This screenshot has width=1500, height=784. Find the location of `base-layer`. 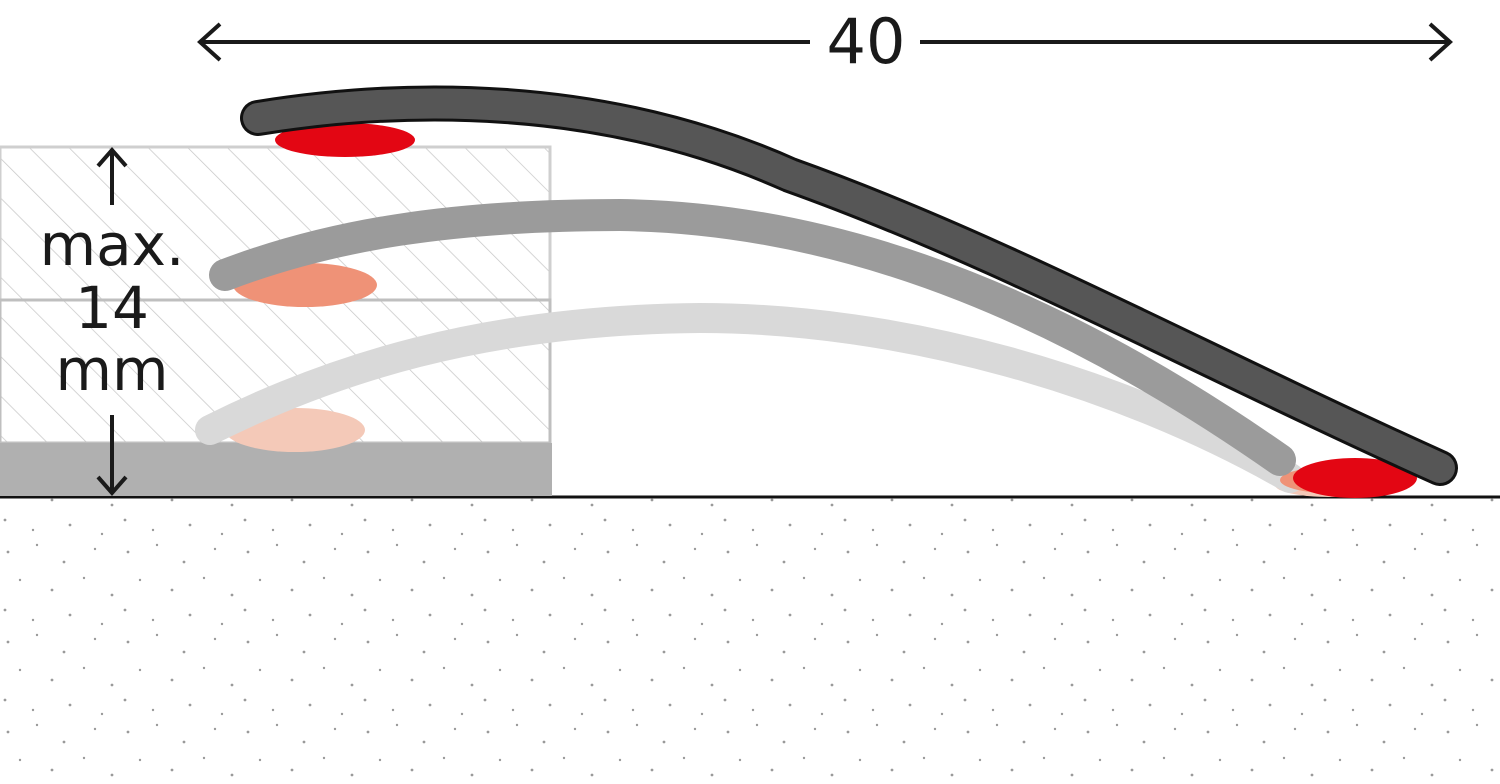

base-layer is located at coordinates (276, 469).